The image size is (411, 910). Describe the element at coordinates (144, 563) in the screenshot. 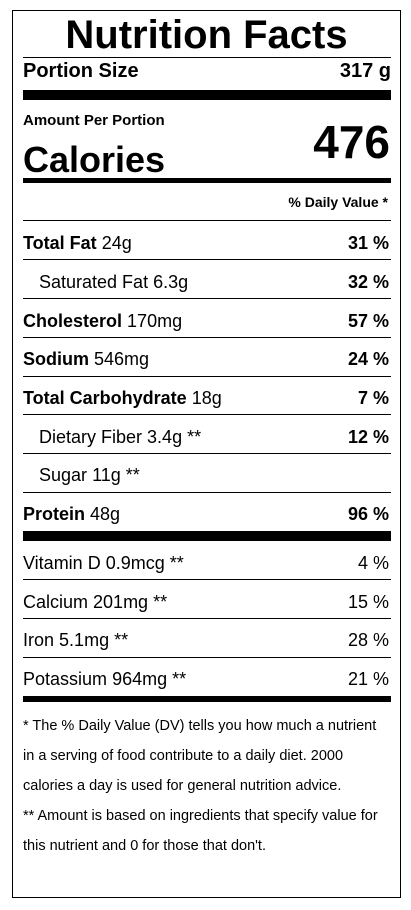

I see `vitamin-amount: 0.9mcg **` at that location.